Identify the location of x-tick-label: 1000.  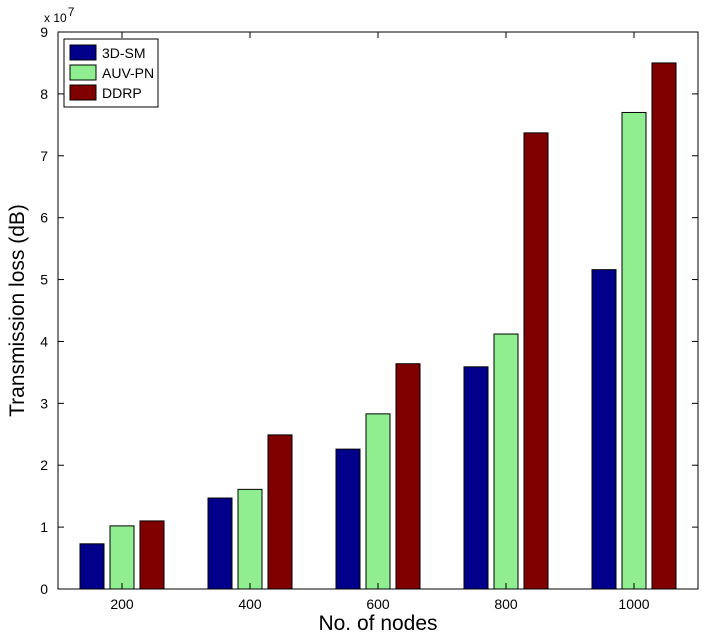
(633, 604).